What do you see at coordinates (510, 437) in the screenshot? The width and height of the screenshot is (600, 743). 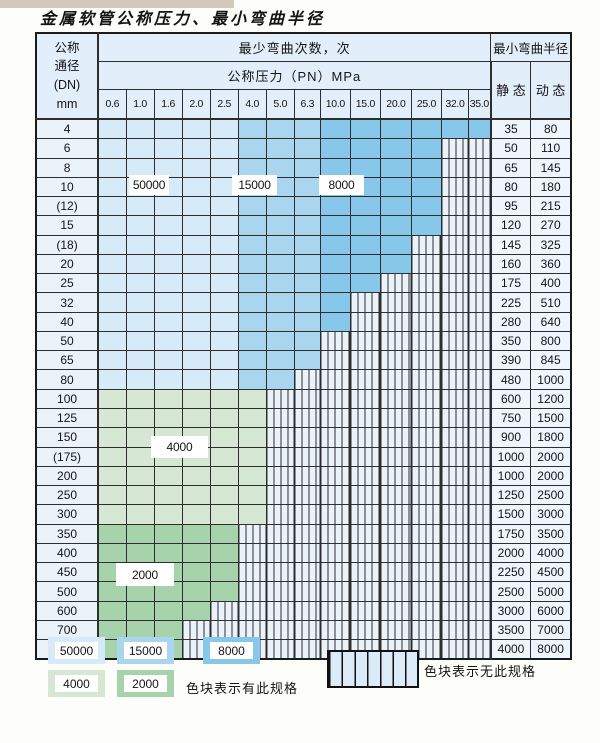 I see `static-value-cell: 900` at bounding box center [510, 437].